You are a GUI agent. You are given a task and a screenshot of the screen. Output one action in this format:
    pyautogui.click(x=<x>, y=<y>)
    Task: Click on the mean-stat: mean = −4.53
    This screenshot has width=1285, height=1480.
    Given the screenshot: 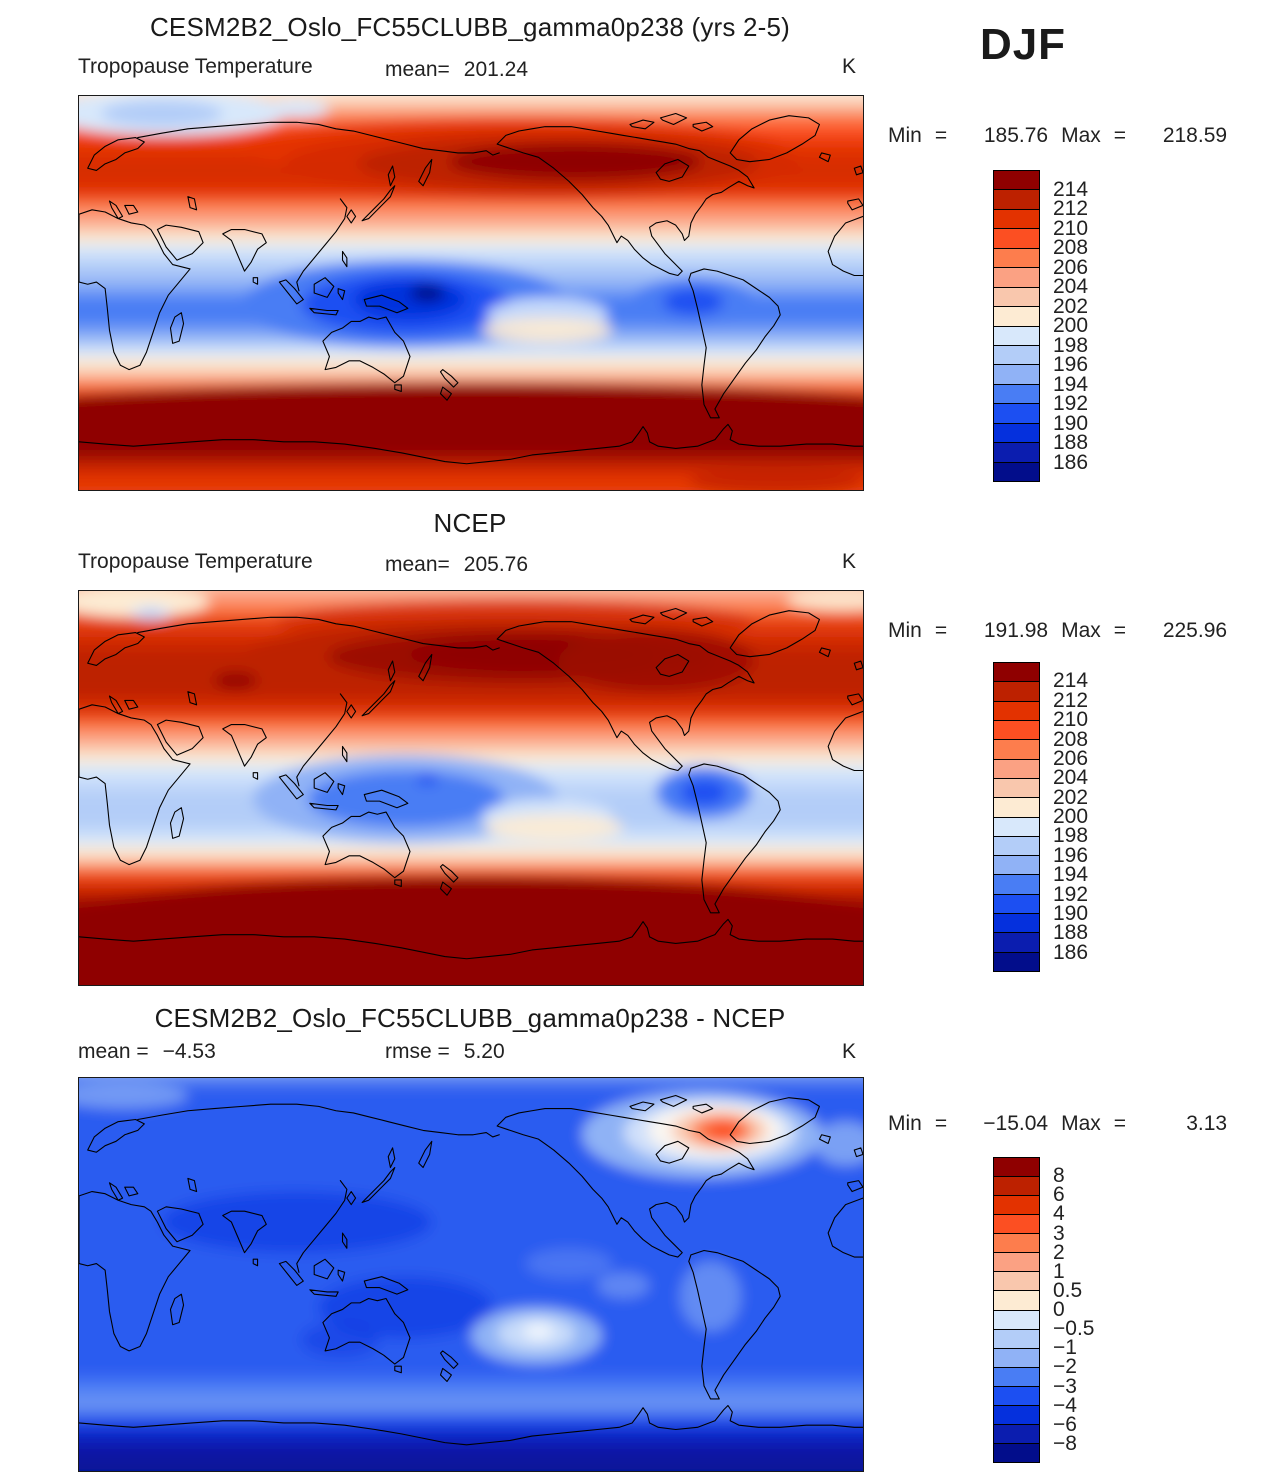 What is the action you would take?
    pyautogui.click(x=147, y=1051)
    